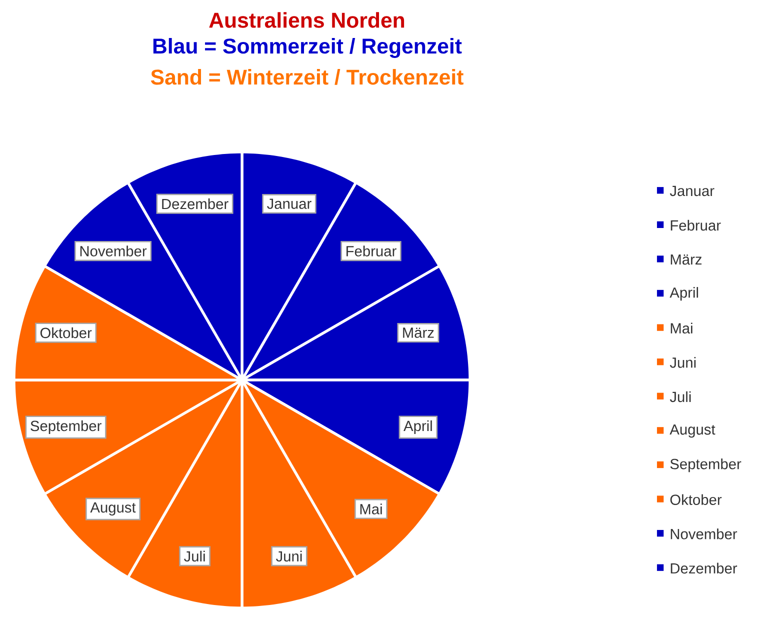 The width and height of the screenshot is (766, 620). What do you see at coordinates (66, 427) in the screenshot?
I see `slice-label: September` at bounding box center [66, 427].